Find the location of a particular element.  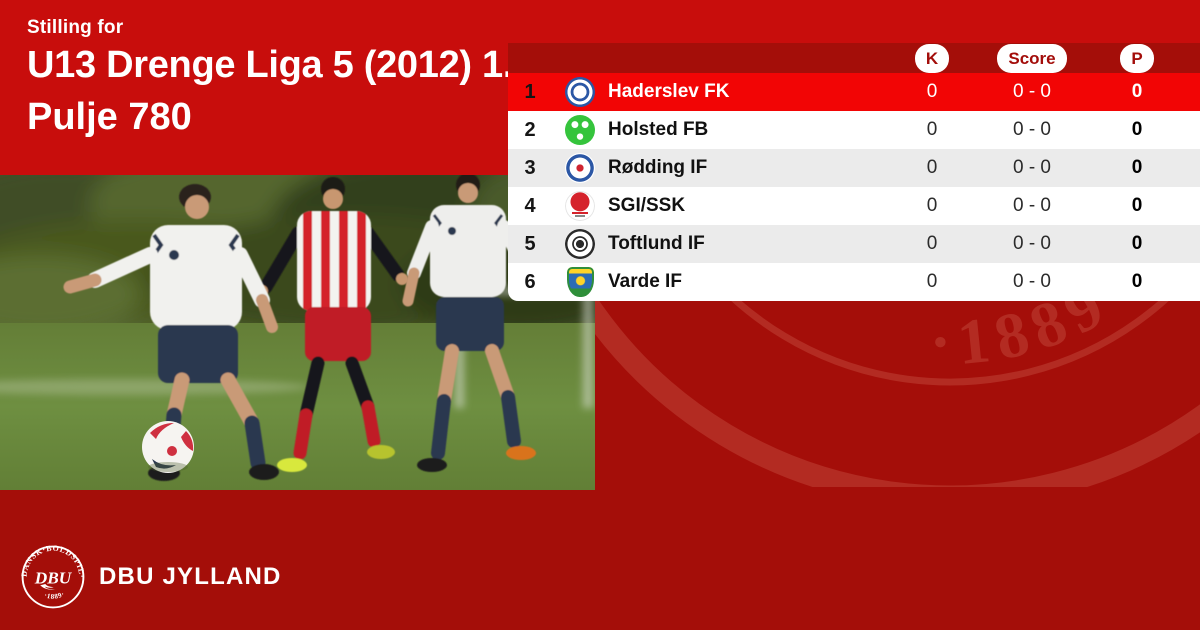

brand-name: DBU JYLLAND is located at coordinates (190, 576).